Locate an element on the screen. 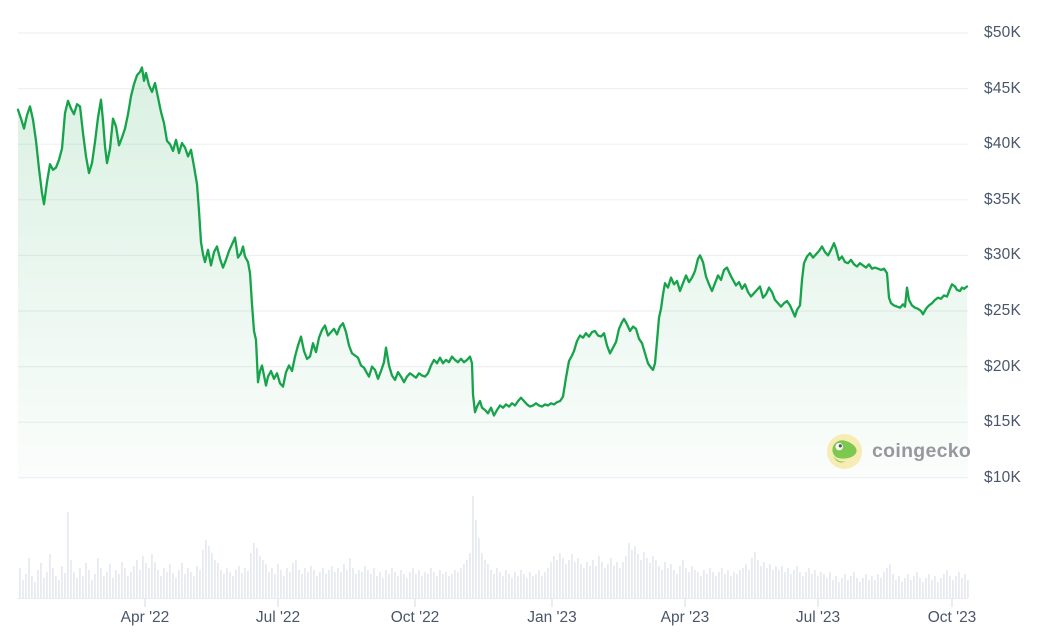  x-tick-label: Jul '22 is located at coordinates (278, 617).